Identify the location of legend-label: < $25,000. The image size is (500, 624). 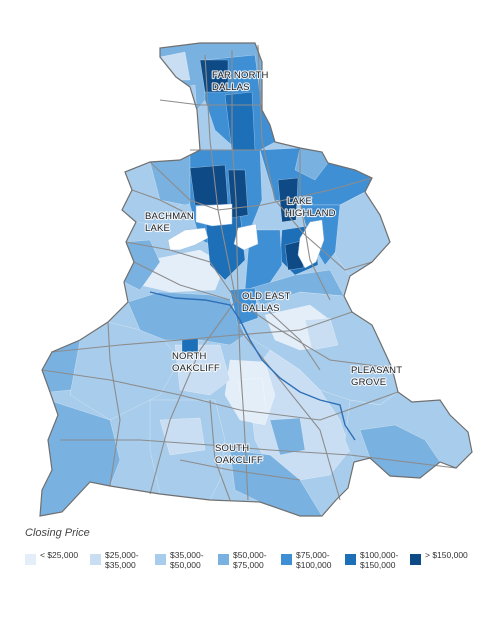
(59, 555).